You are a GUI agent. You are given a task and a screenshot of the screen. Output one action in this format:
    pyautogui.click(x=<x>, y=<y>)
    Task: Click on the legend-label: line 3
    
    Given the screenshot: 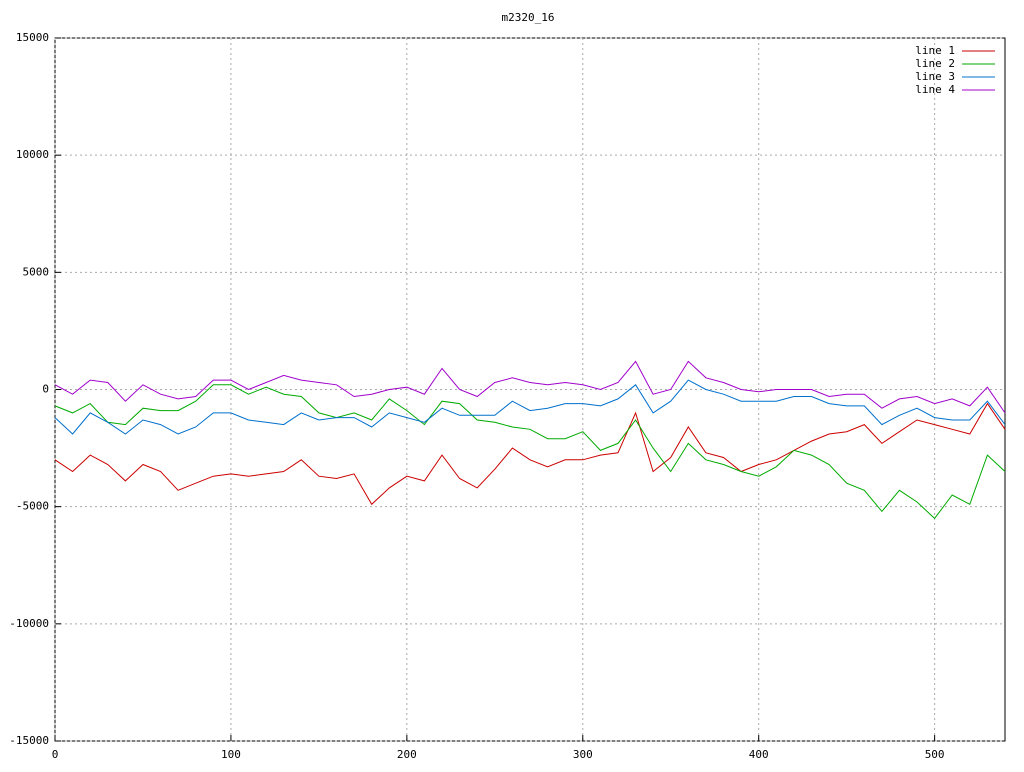 What is the action you would take?
    pyautogui.click(x=935, y=76)
    